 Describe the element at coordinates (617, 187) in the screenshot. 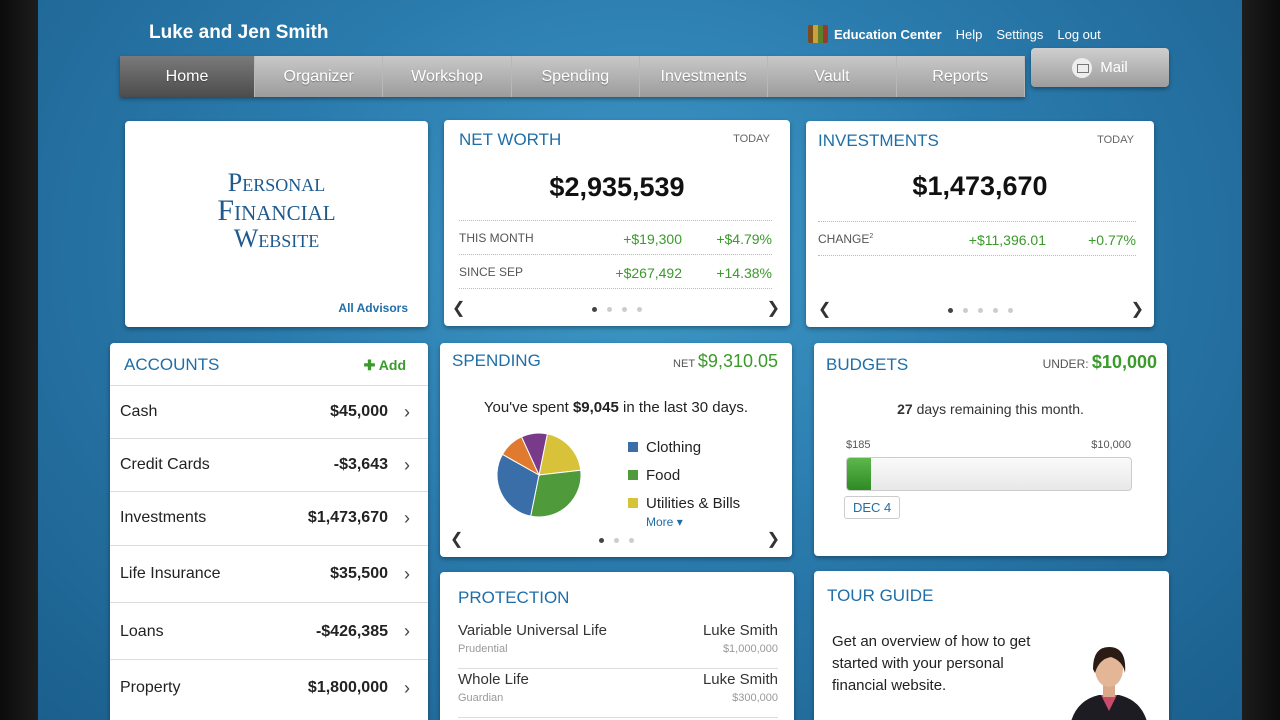

I see `net-worth-value: $2,935,539` at that location.